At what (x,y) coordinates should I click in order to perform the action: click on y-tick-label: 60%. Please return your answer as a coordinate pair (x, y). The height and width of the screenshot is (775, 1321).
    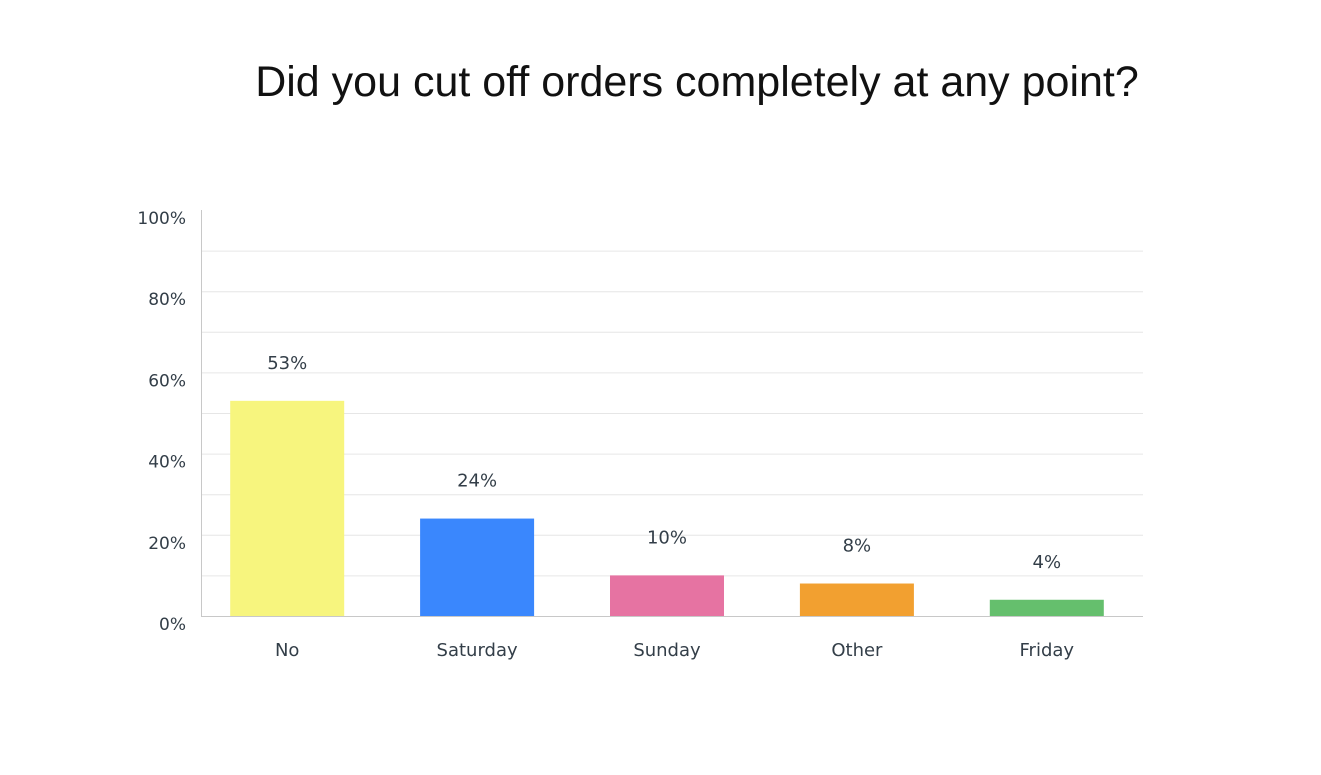
    Looking at the image, I should click on (167, 381).